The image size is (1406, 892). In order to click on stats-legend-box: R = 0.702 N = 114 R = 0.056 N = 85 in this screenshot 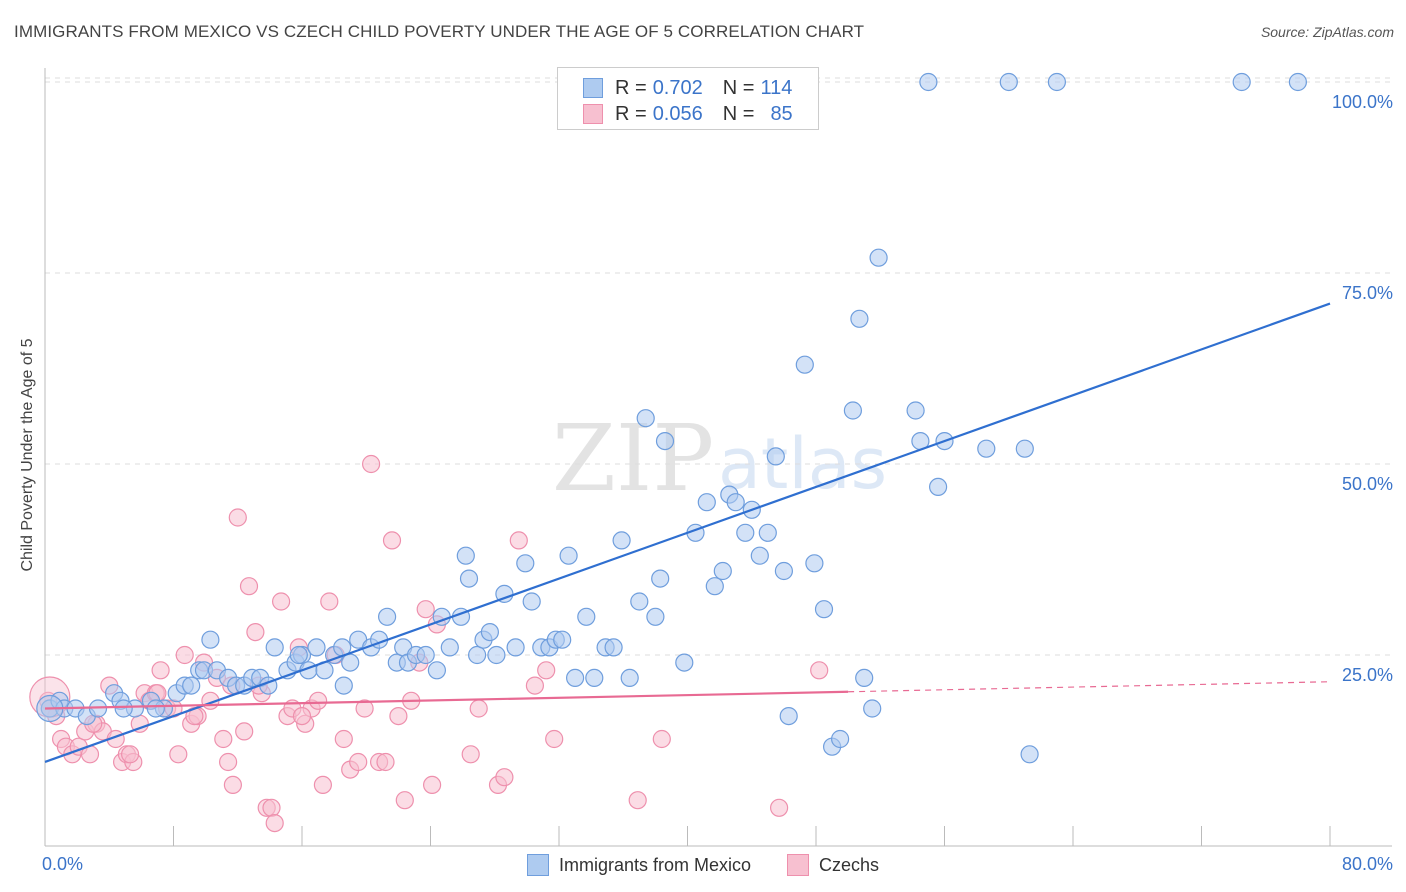, I will do `click(688, 98)`.